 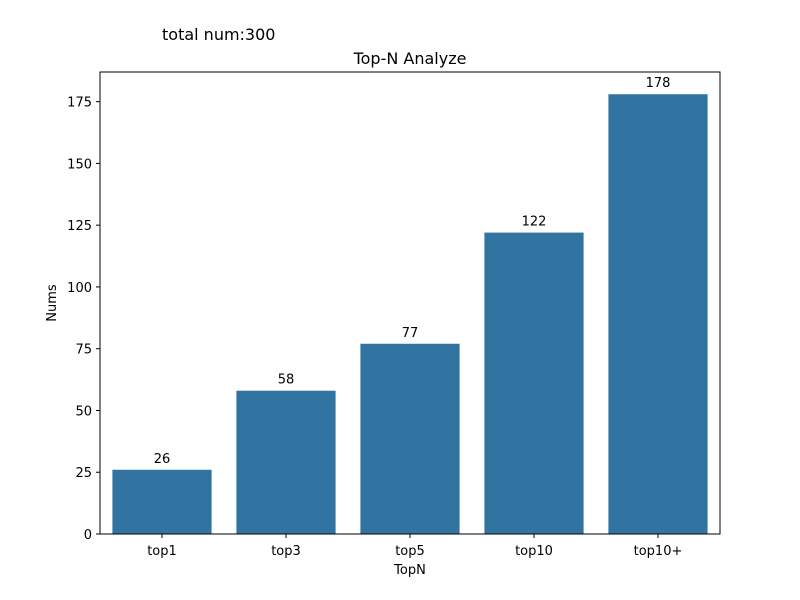 I want to click on y-tick-label: 0, so click(x=88, y=535).